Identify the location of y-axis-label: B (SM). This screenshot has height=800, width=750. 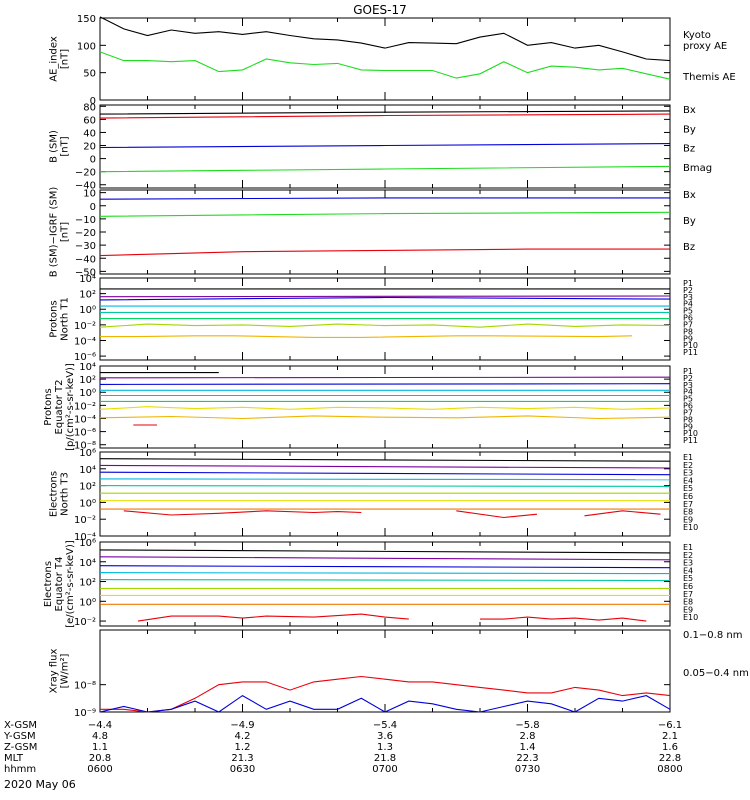
(54, 146).